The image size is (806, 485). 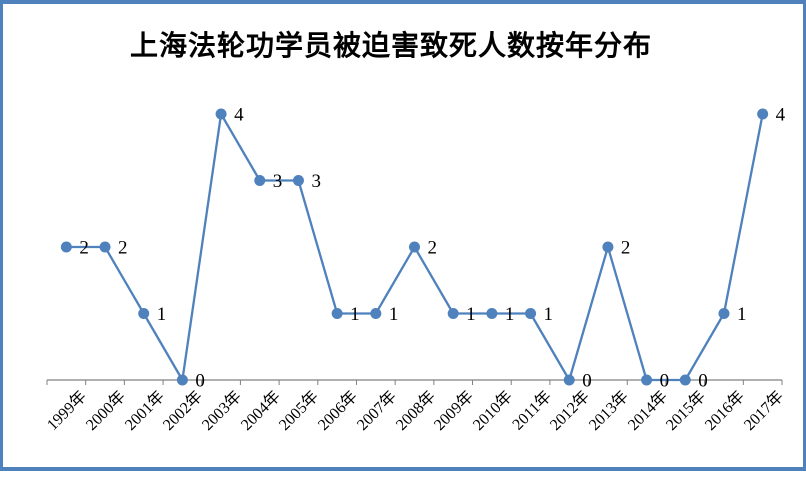 I want to click on chart-title: 上海法轮功学员被迫害致死人数按年分布, so click(x=390, y=46).